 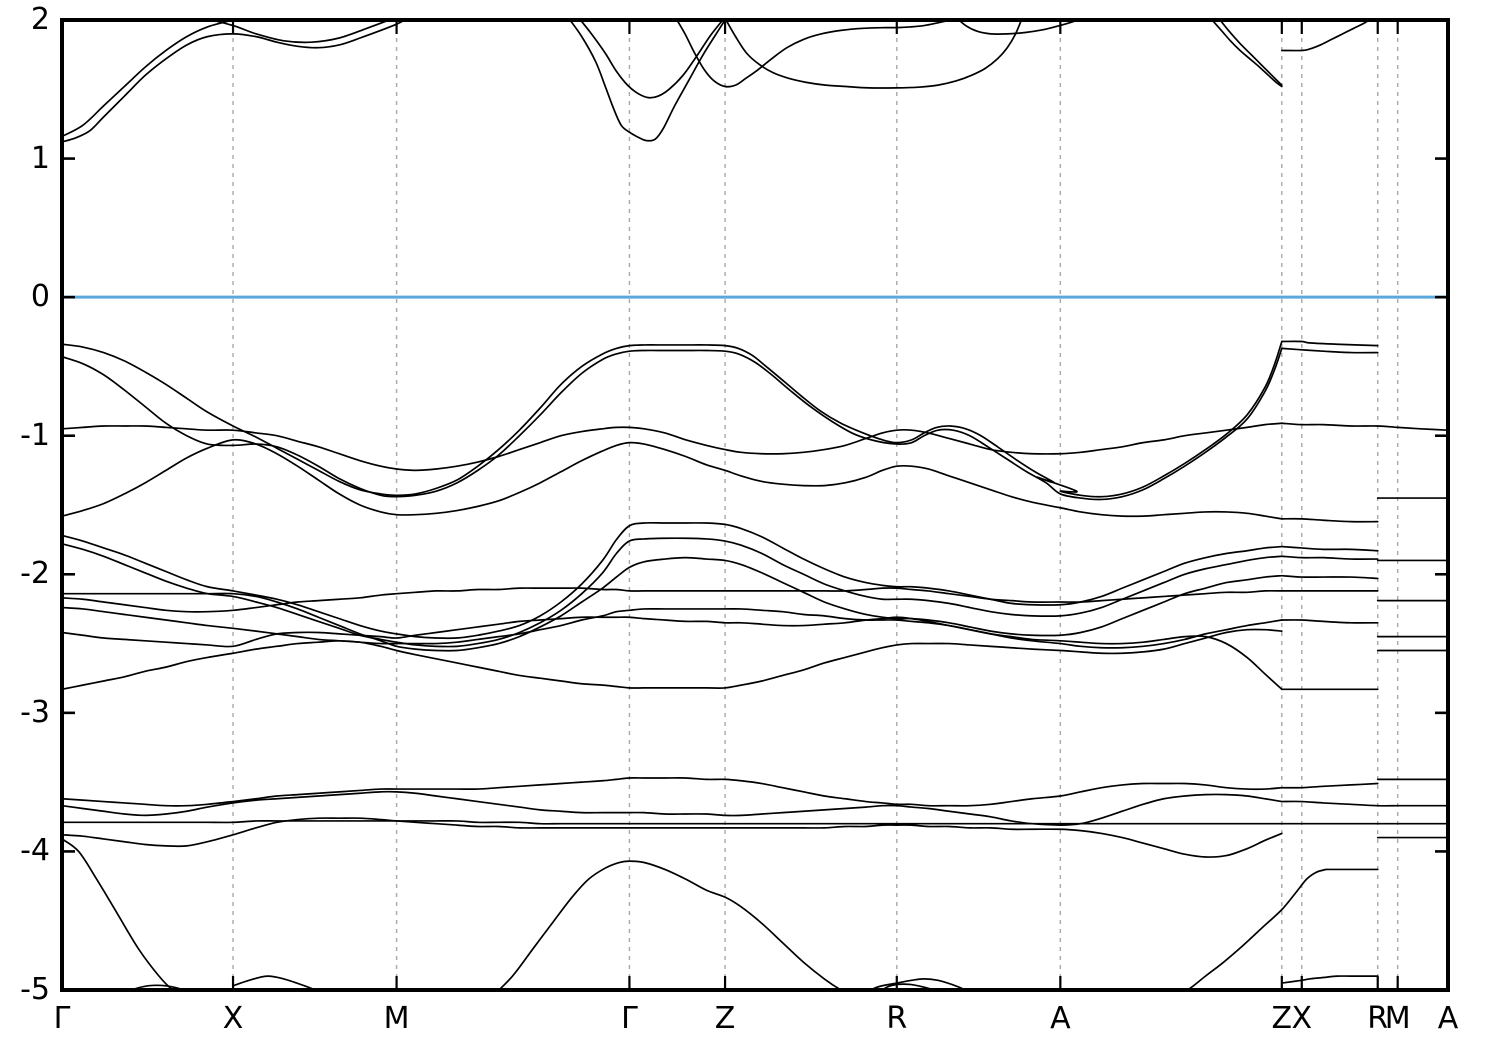 What do you see at coordinates (40, 19) in the screenshot?
I see `y-tick-label: 2` at bounding box center [40, 19].